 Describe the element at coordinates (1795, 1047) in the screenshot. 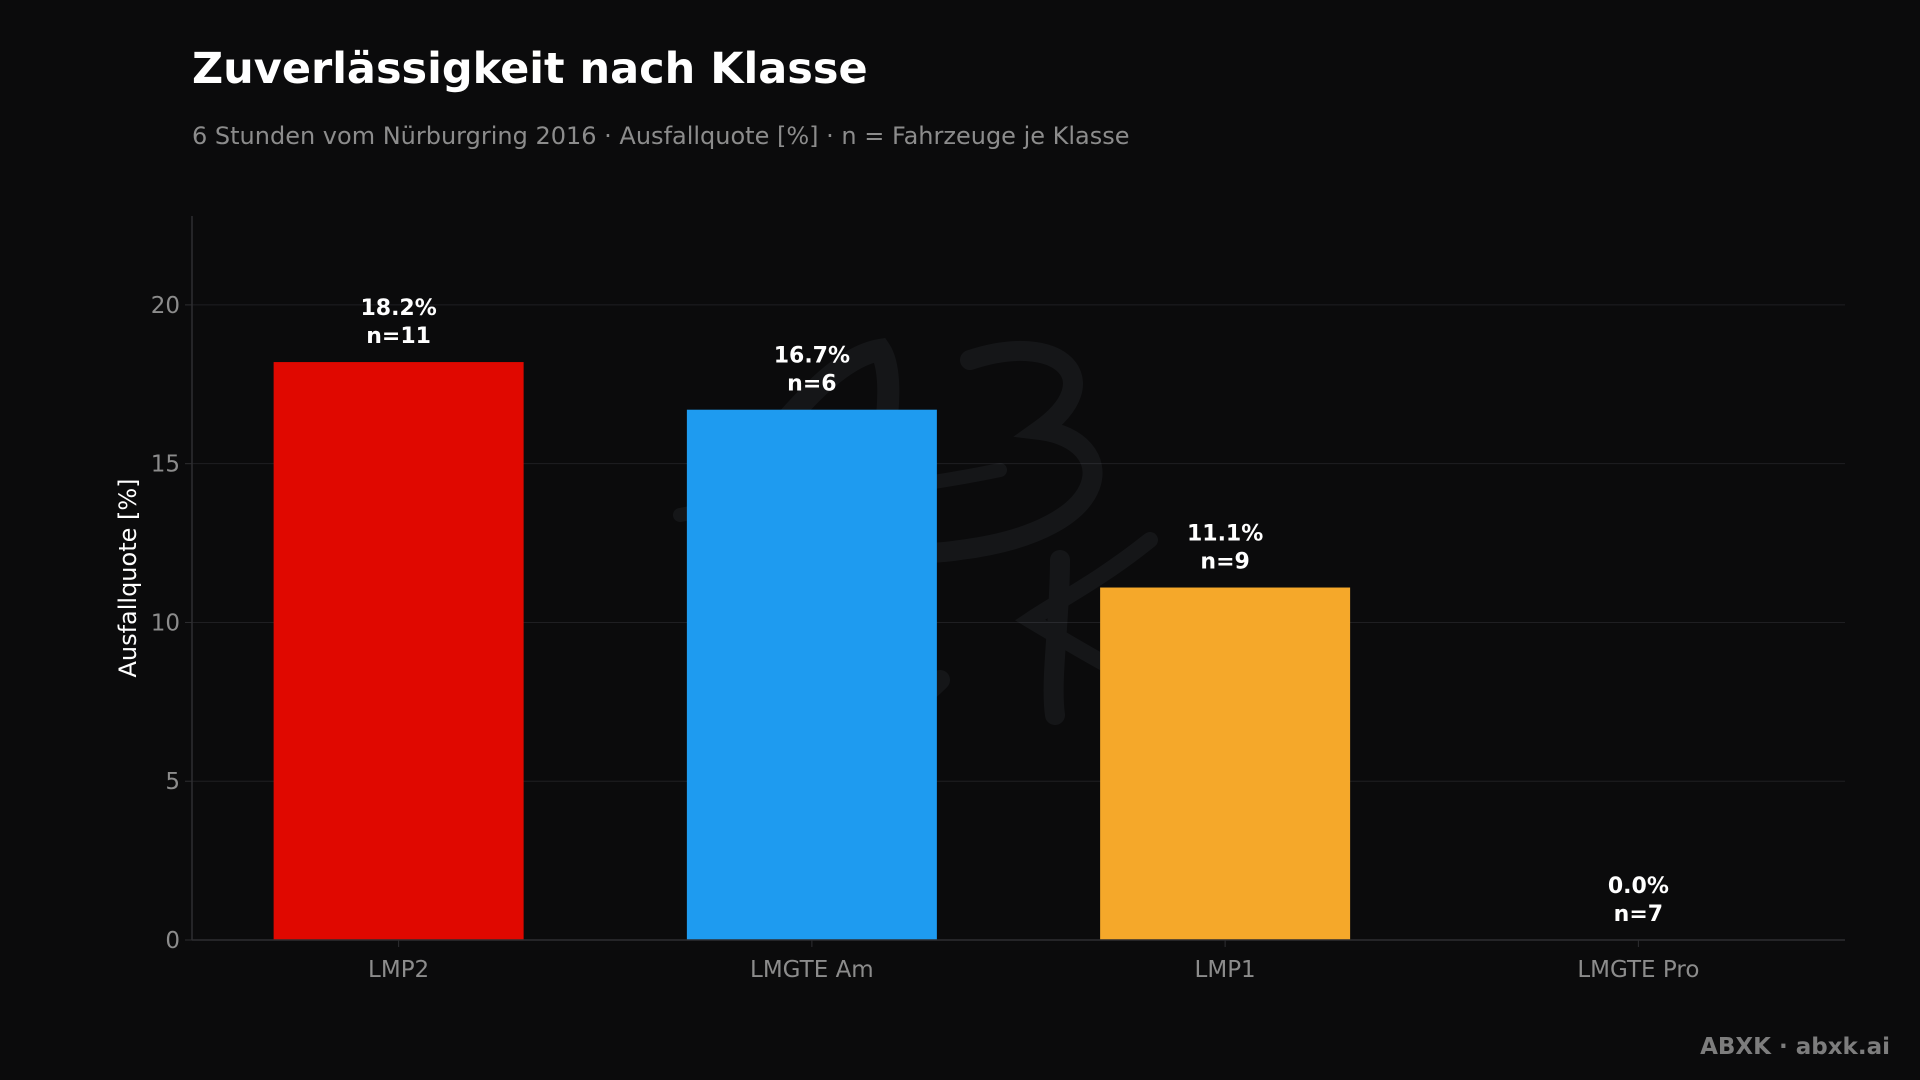

I see `watermark-credit: ABXK · abxk.ai` at that location.